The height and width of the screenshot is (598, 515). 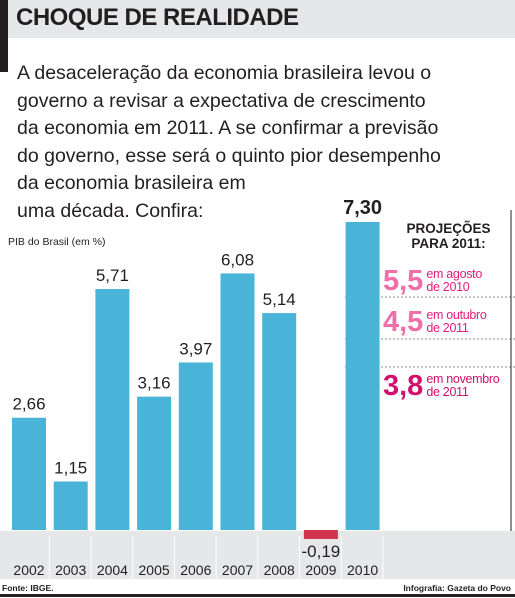 I want to click on x-tick-label-2002: 2002, so click(x=28, y=570).